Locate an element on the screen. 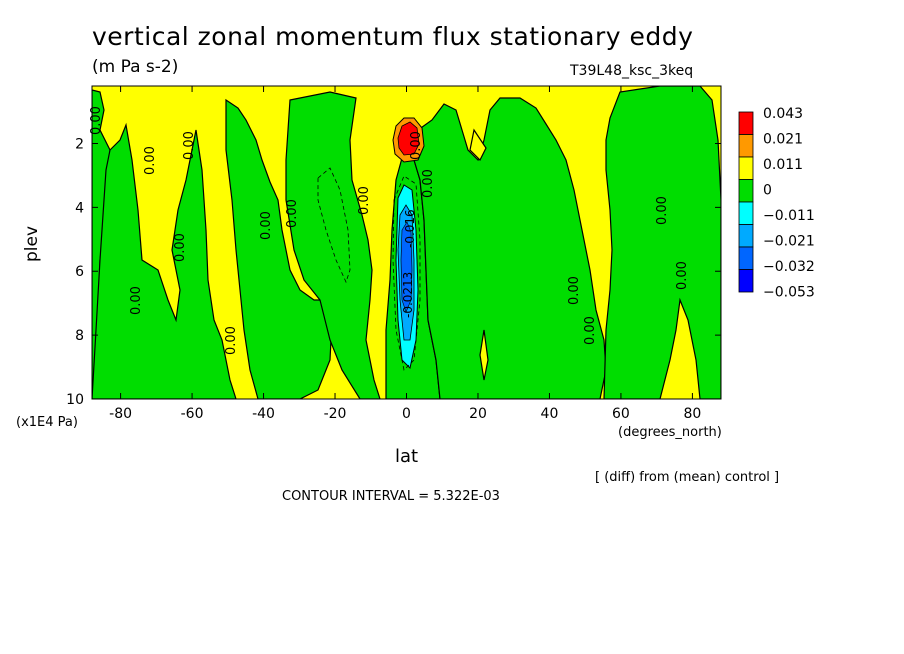 The width and height of the screenshot is (904, 654). legend-label: 0.043 is located at coordinates (783, 114).